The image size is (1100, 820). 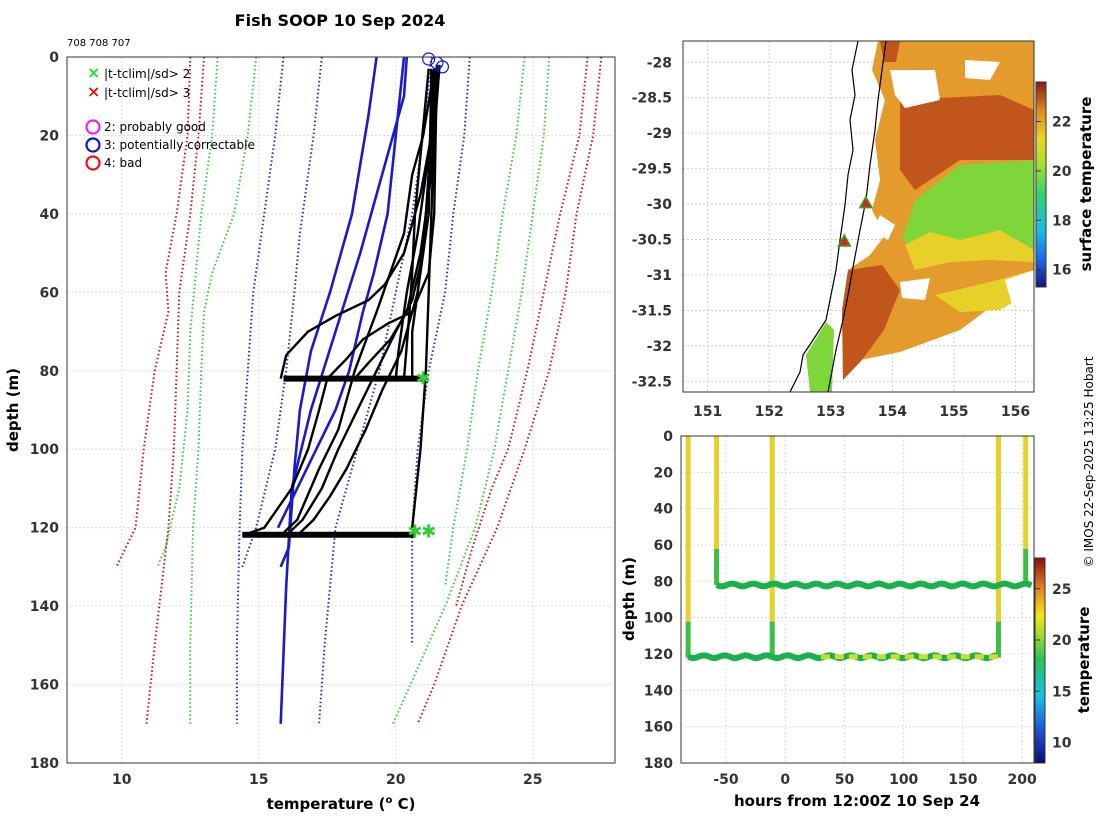 I want to click on sst-hot-region, so click(x=938, y=210).